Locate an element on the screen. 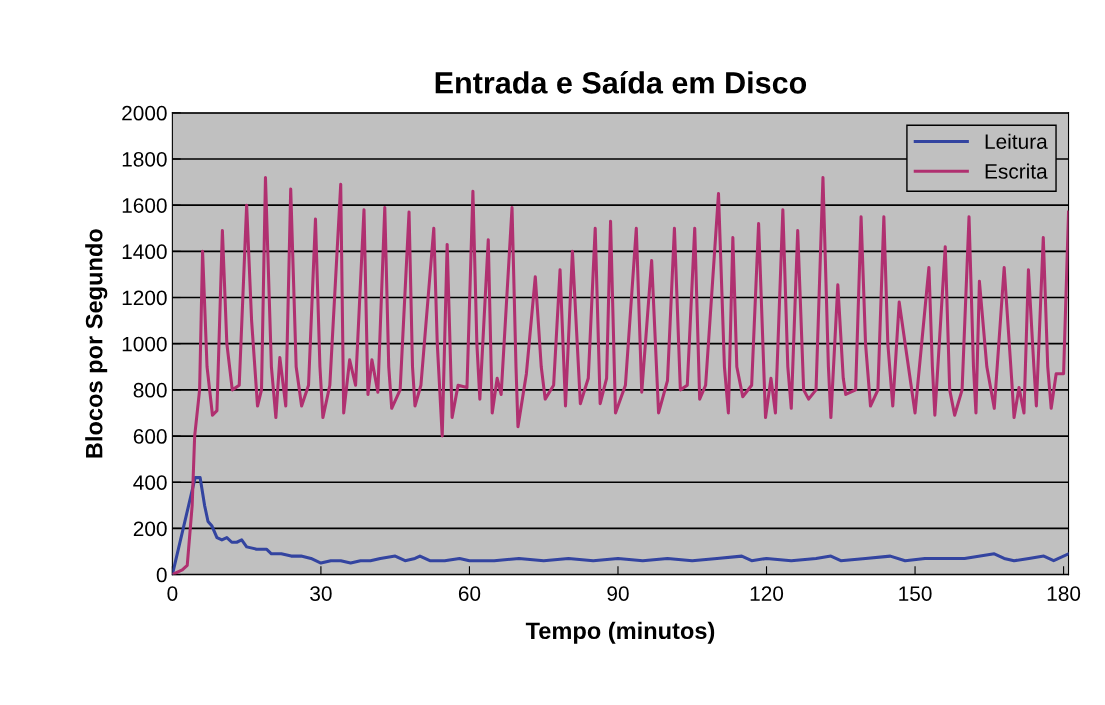 The image size is (1105, 705). y-tick-label: 0 is located at coordinates (161, 575).